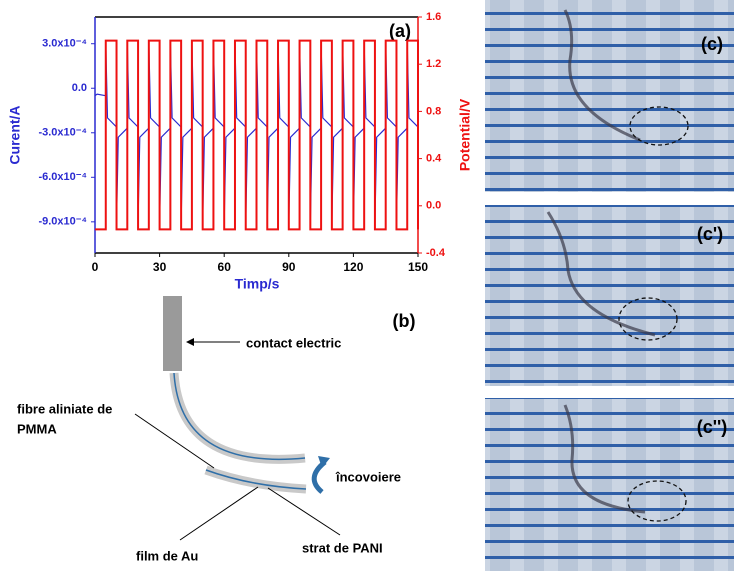  What do you see at coordinates (418, 267) in the screenshot?
I see `x-tick-label: 150` at bounding box center [418, 267].